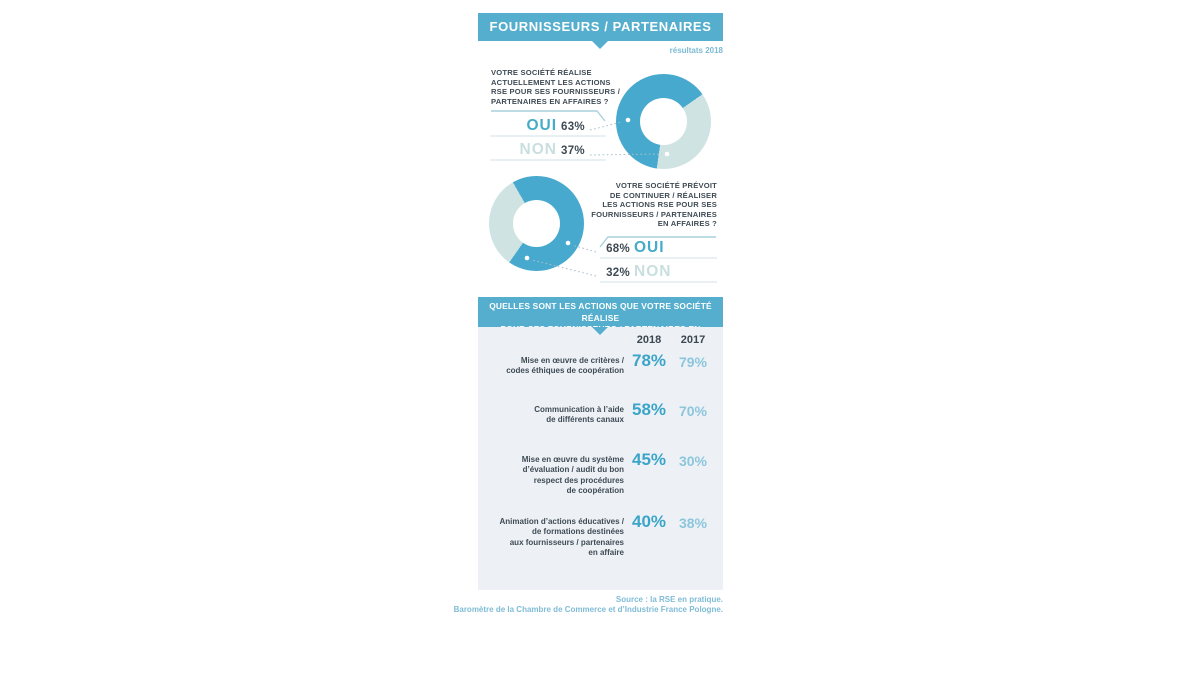 The image size is (1200, 675). Describe the element at coordinates (538, 149) in the screenshot. I see `q1-non-label: NON` at that location.